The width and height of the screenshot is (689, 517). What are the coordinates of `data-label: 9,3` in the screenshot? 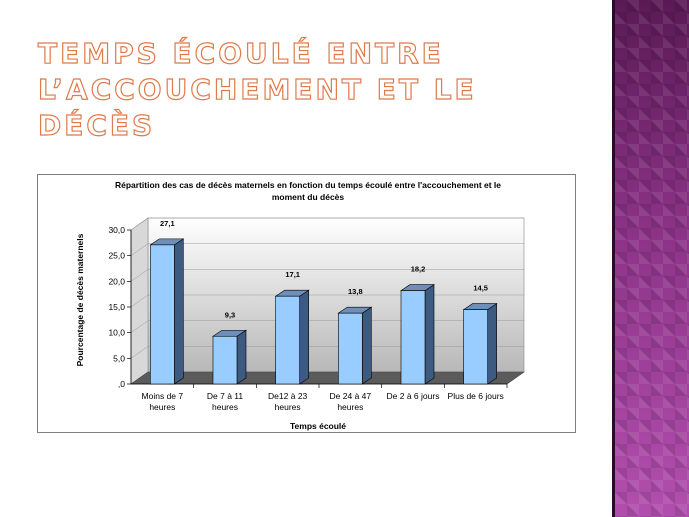 It's located at (230, 314).